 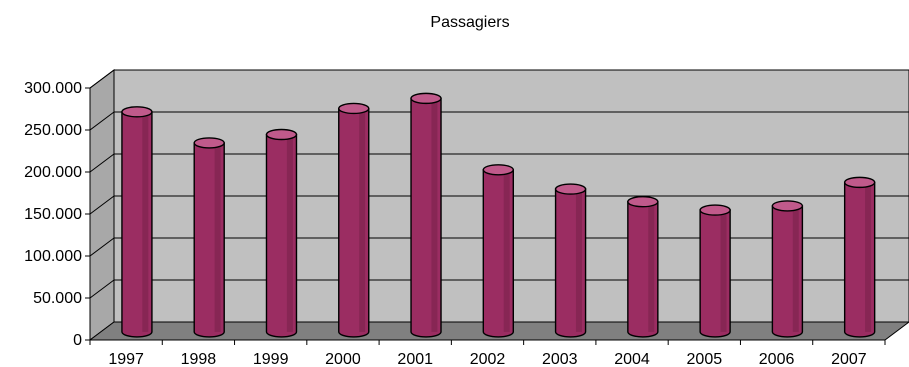 I want to click on x-tick-label: 2003, so click(x=560, y=359).